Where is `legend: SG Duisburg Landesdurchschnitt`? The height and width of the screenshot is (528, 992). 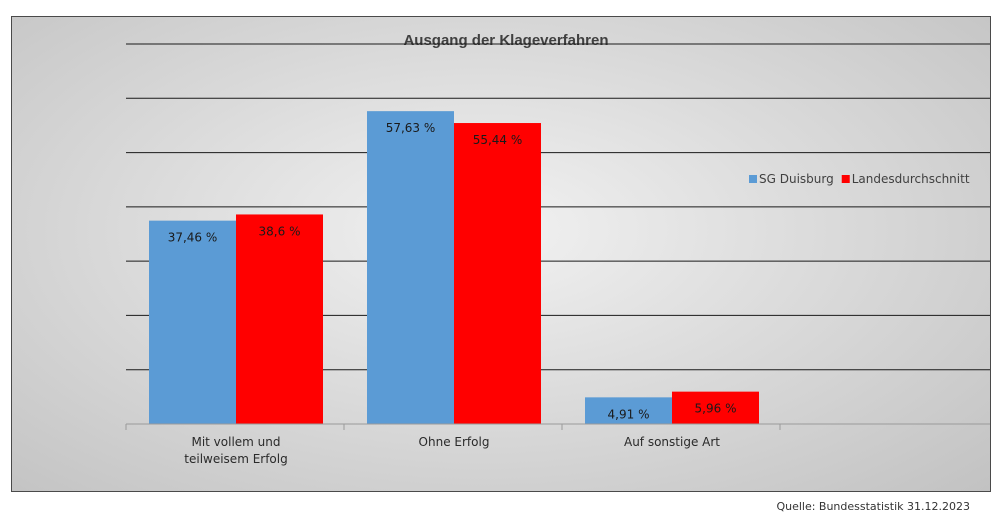 legend: SG Duisburg Landesdurchschnitt is located at coordinates (859, 179).